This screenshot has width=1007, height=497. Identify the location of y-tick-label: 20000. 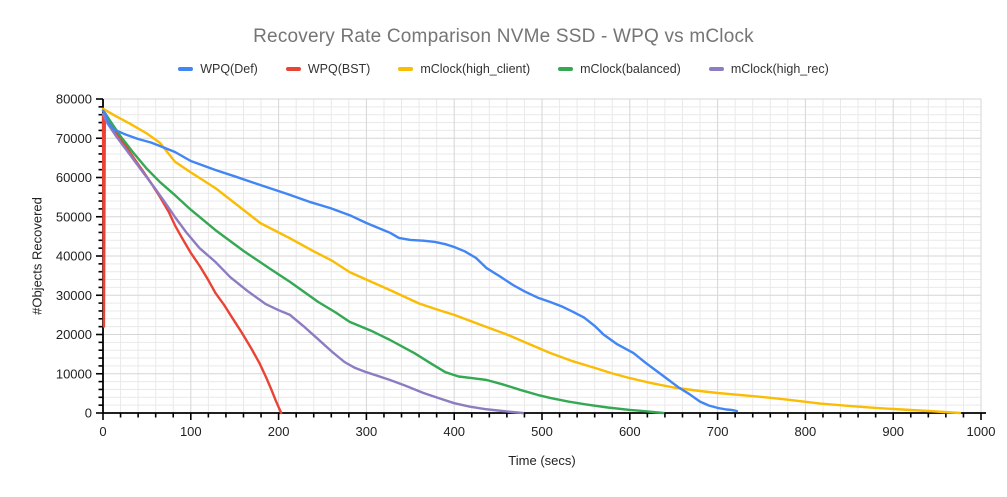
(74, 334).